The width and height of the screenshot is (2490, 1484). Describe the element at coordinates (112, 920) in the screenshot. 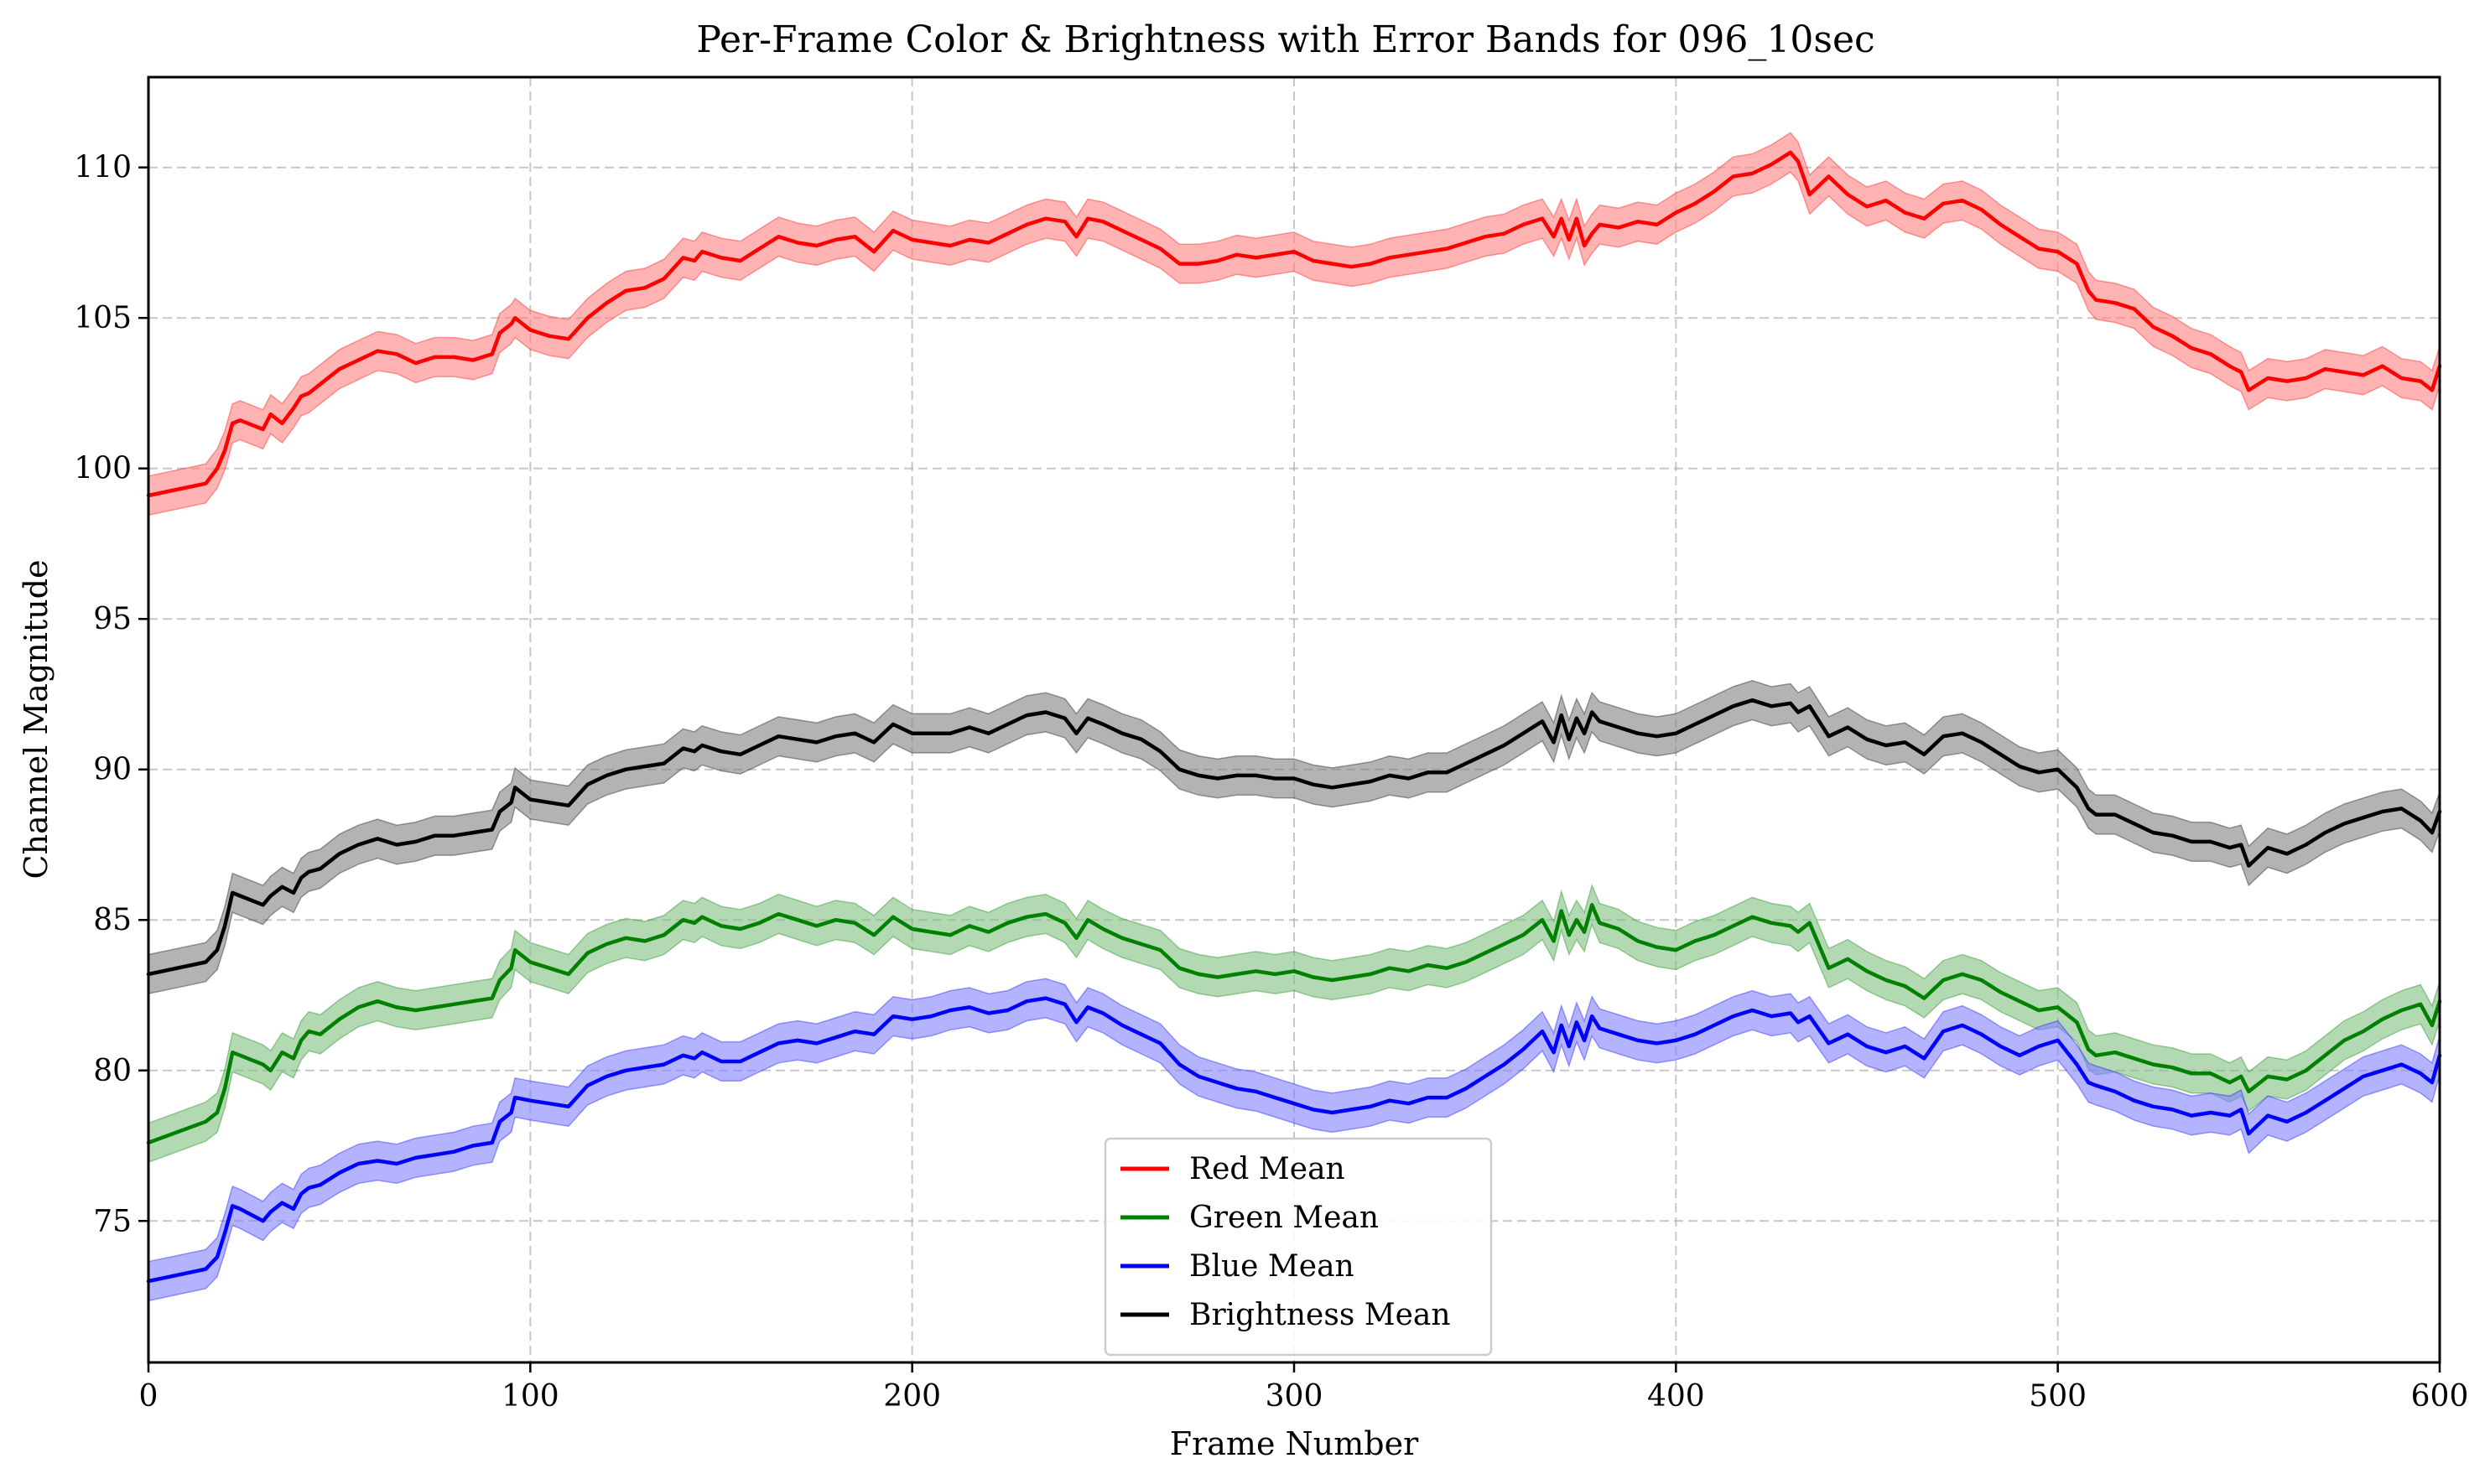

I see `y-tick-label: 85` at that location.